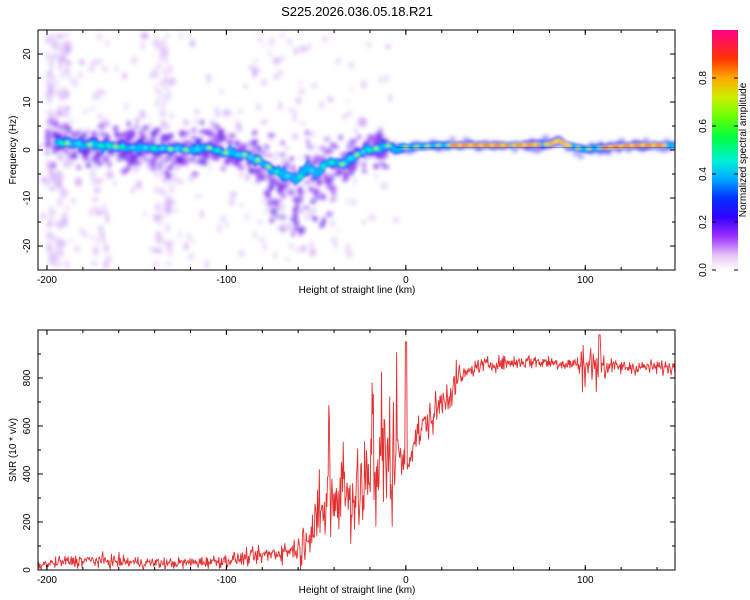 Image resolution: width=750 pixels, height=600 pixels. I want to click on spectrogram-y-tick-label: -10, so click(27, 197).